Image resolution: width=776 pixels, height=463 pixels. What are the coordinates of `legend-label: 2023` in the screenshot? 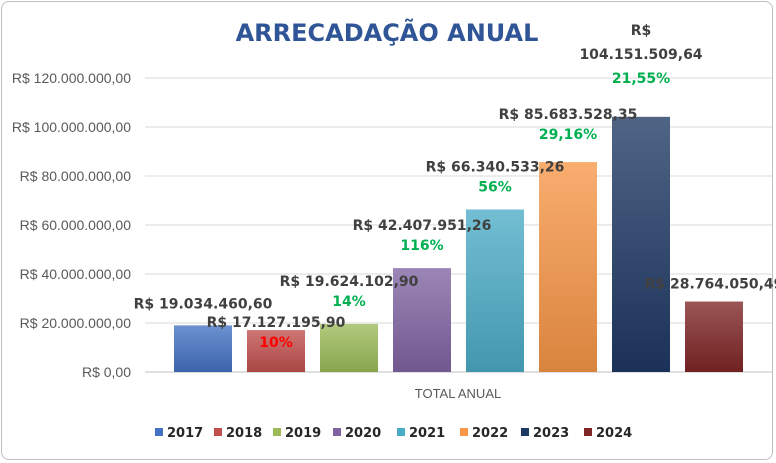 It's located at (551, 433).